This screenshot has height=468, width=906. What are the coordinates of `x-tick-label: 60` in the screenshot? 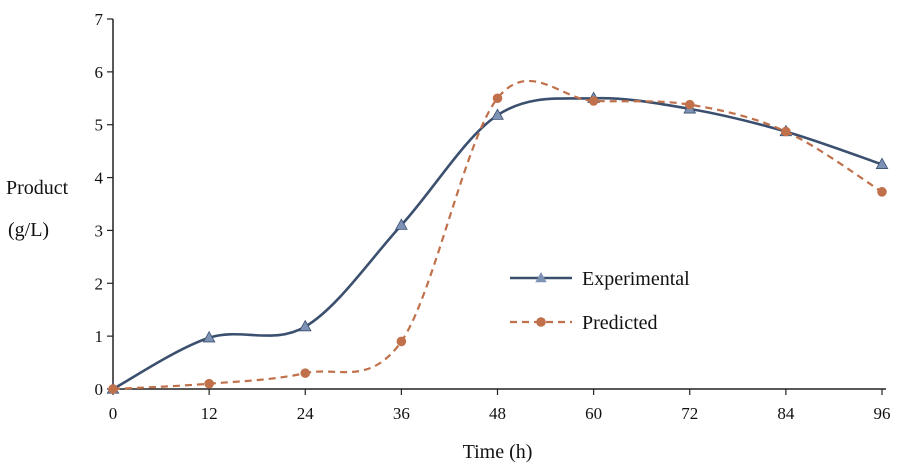 It's located at (593, 413).